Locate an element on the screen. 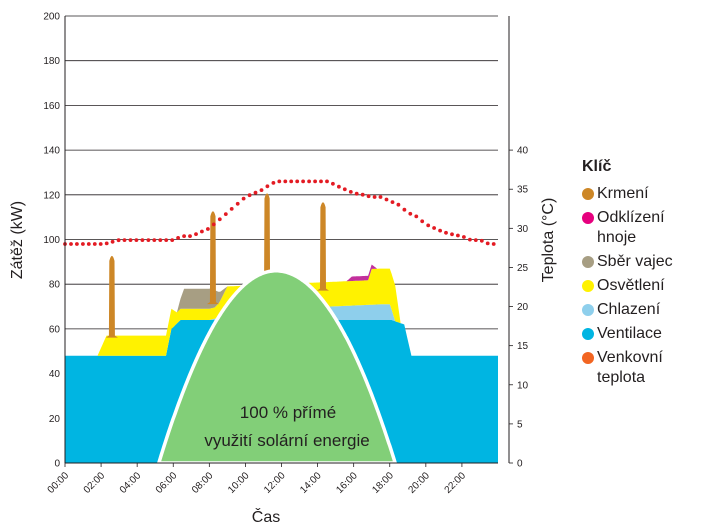 The height and width of the screenshot is (528, 702). x-tick-label-20:00: 20:00 is located at coordinates (419, 483).